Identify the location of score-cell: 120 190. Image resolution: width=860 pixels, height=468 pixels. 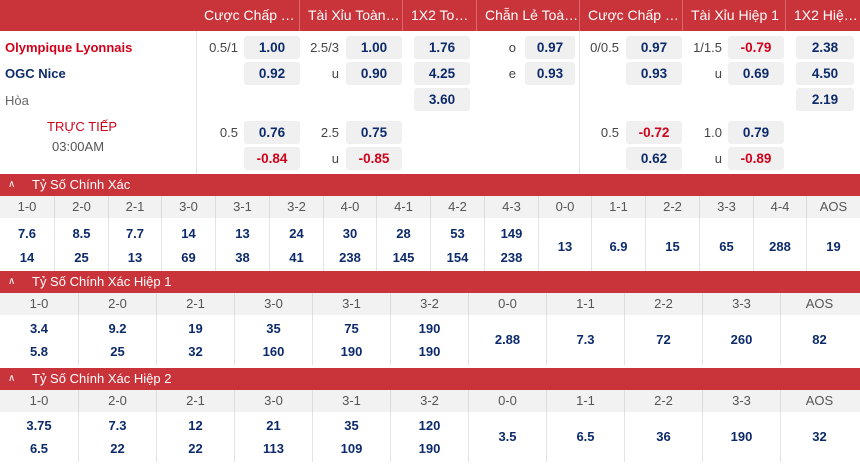
(429, 437).